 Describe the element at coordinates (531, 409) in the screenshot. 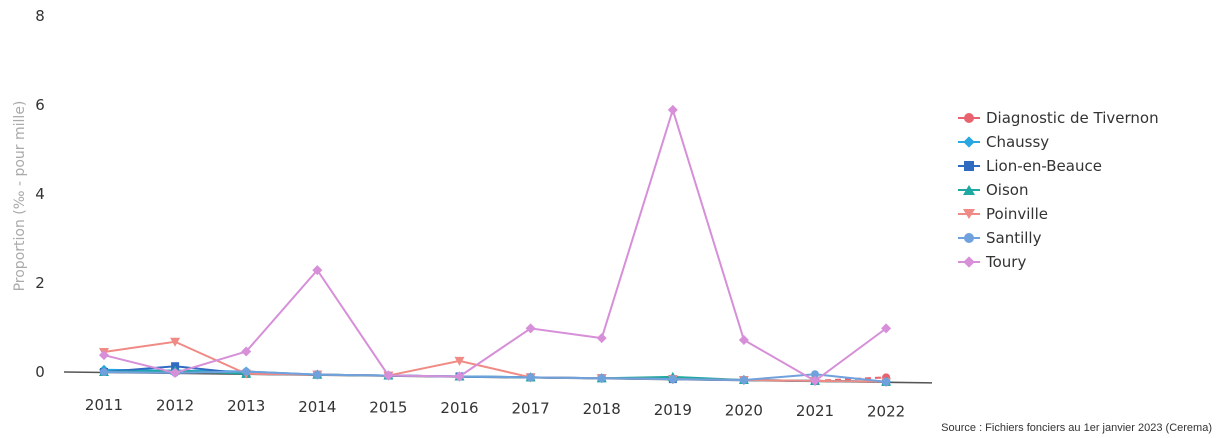

I see `x-tick-label: 2017` at that location.